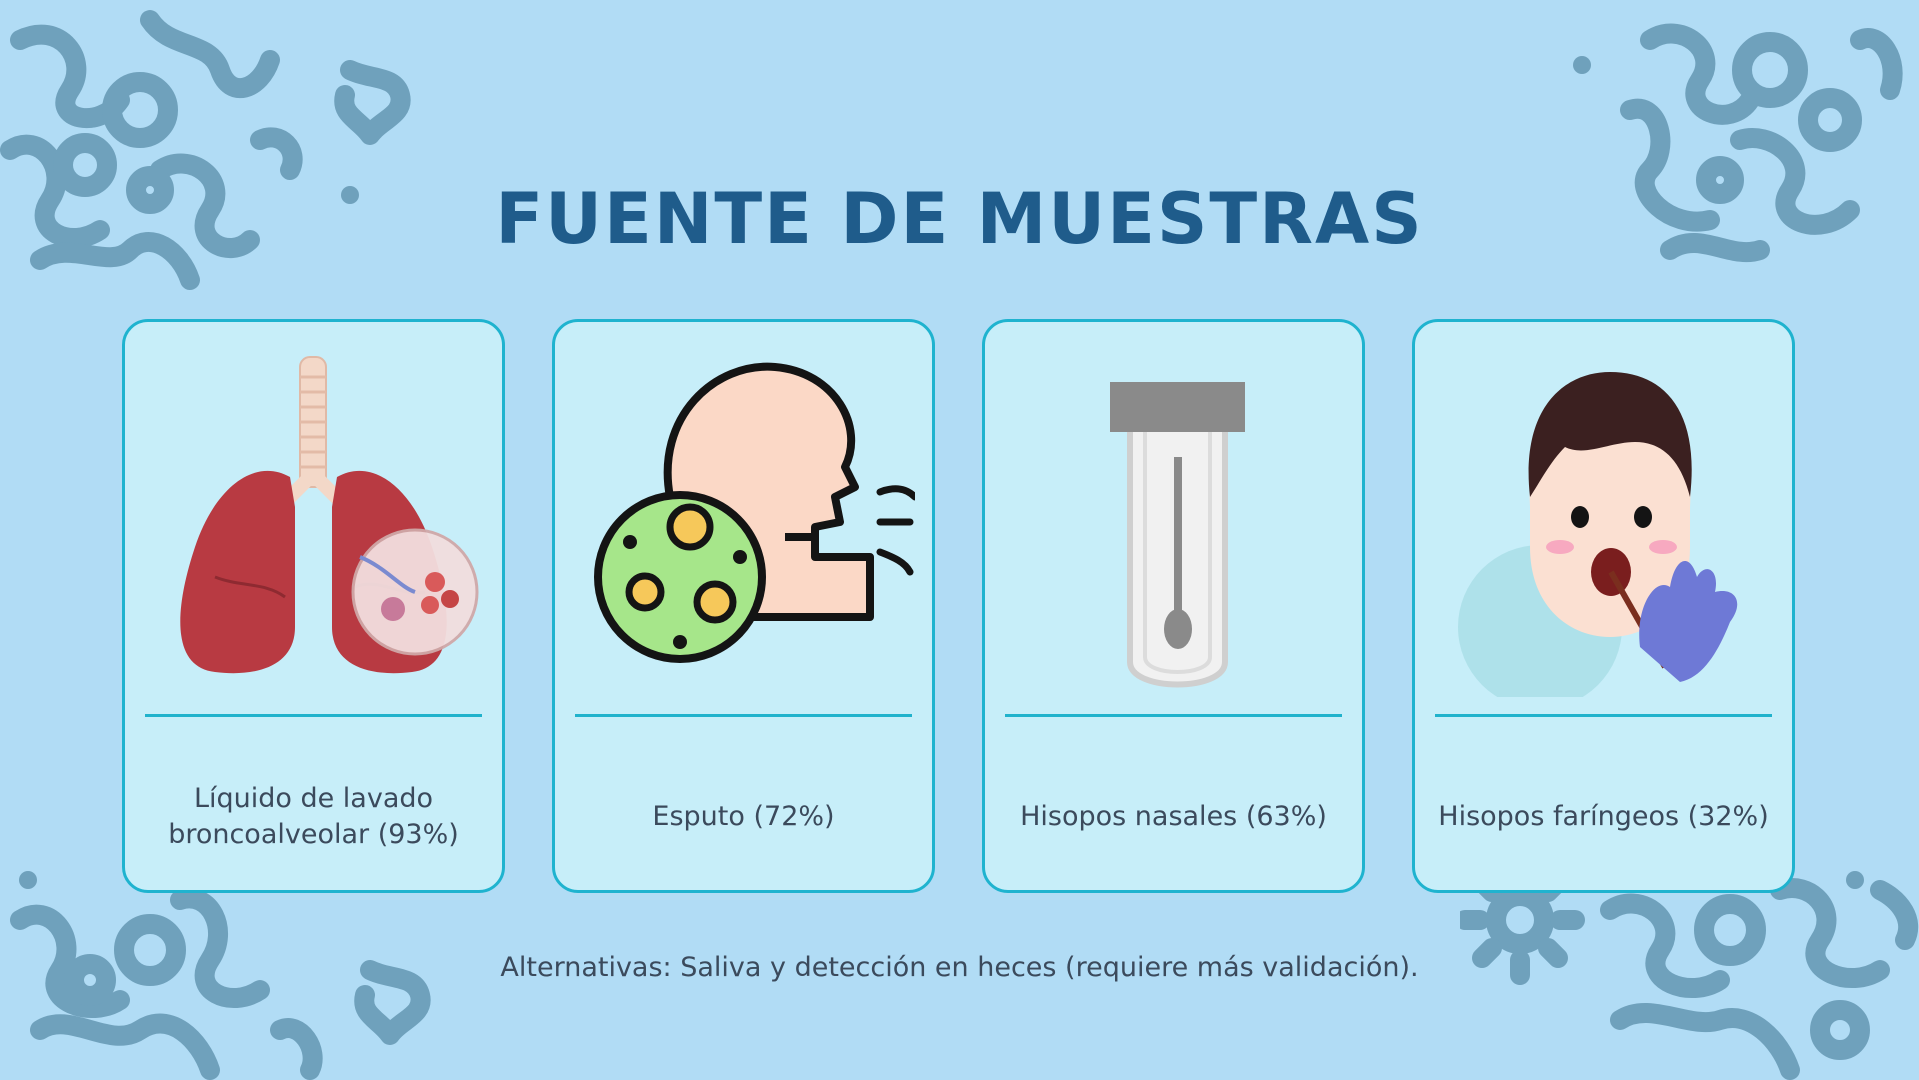 This screenshot has height=1080, width=1919. I want to click on sample-label: Hisopos faríngeos (32%), so click(1603, 816).